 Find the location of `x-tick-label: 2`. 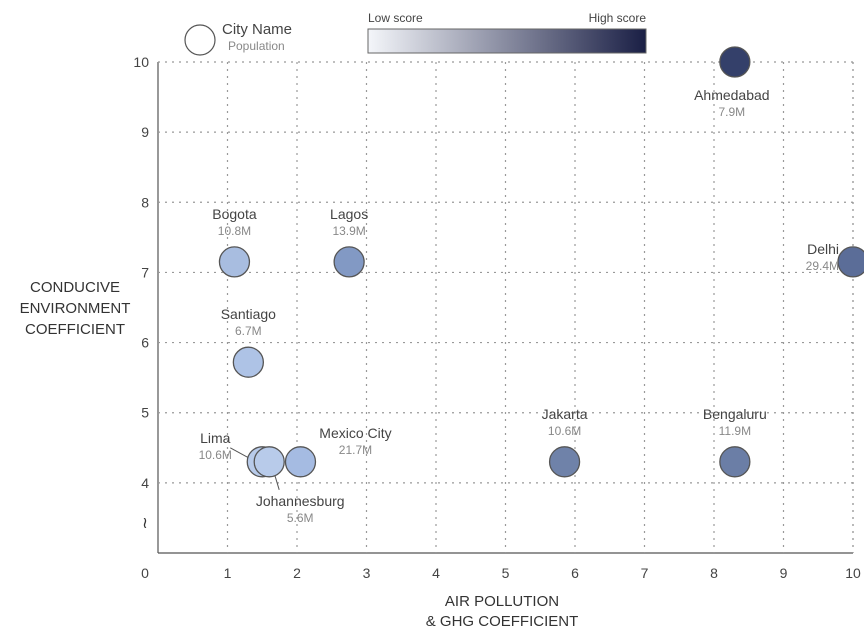

x-tick-label: 2 is located at coordinates (297, 573).